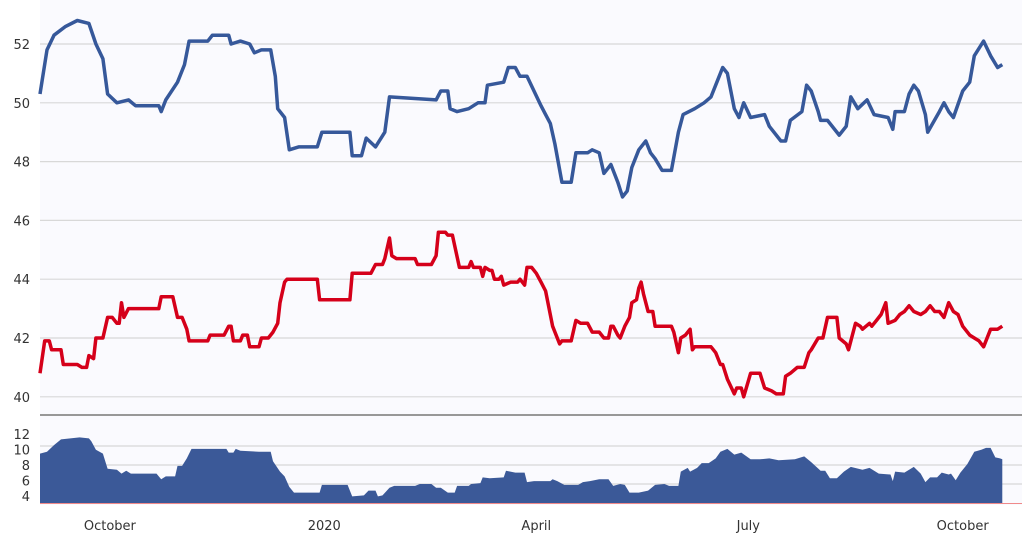 This screenshot has width=1024, height=544. I want to click on series-area-volume, so click(521, 470).